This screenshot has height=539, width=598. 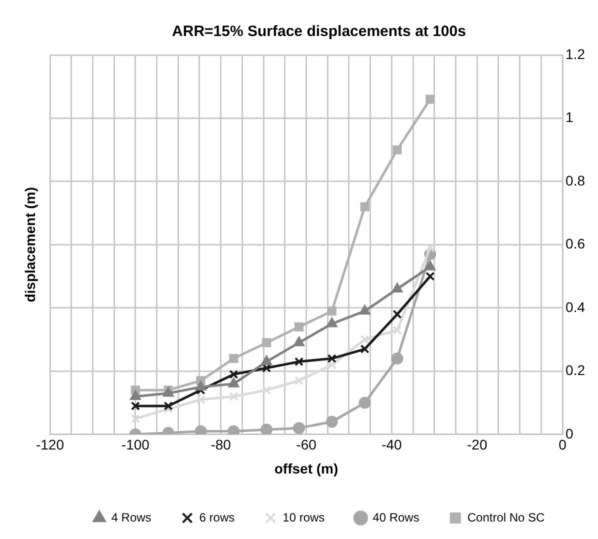 What do you see at coordinates (319, 31) in the screenshot?
I see `chart-title: ARR=15% Surface displacements at 100s` at bounding box center [319, 31].